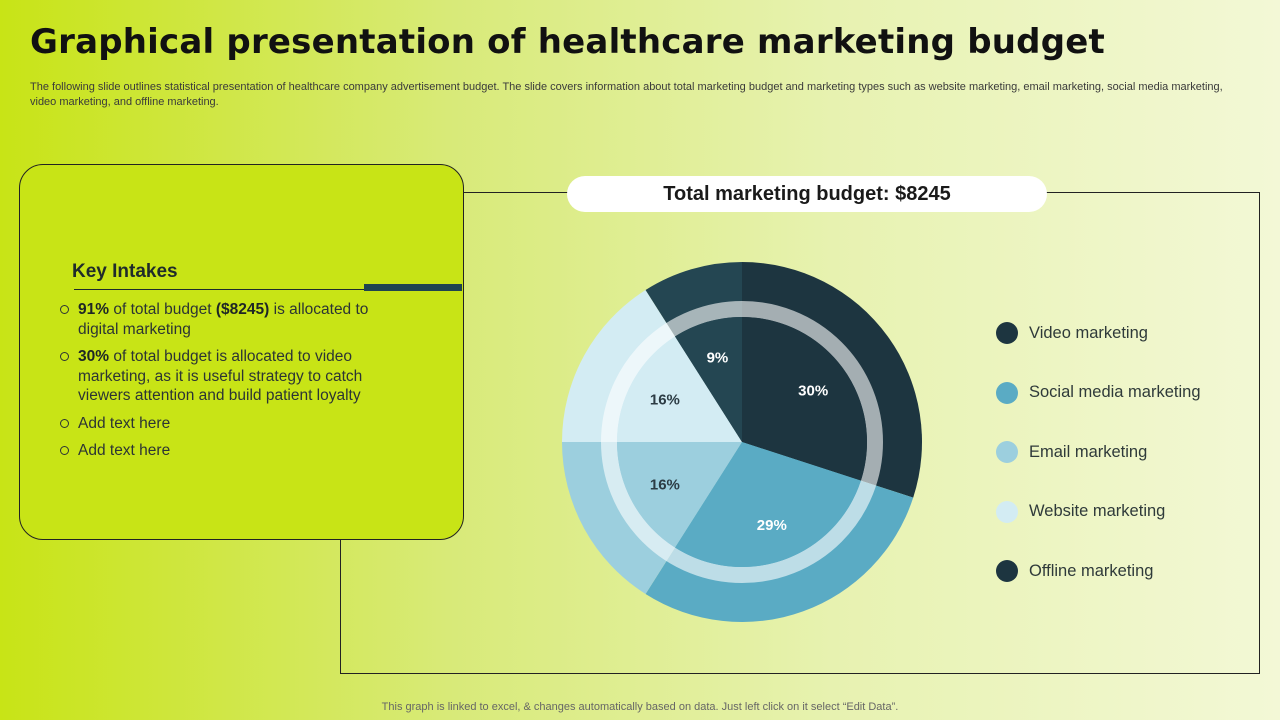 Image resolution: width=1280 pixels, height=720 pixels. What do you see at coordinates (125, 271) in the screenshot?
I see `key-intakes-title: Key Intakes` at bounding box center [125, 271].